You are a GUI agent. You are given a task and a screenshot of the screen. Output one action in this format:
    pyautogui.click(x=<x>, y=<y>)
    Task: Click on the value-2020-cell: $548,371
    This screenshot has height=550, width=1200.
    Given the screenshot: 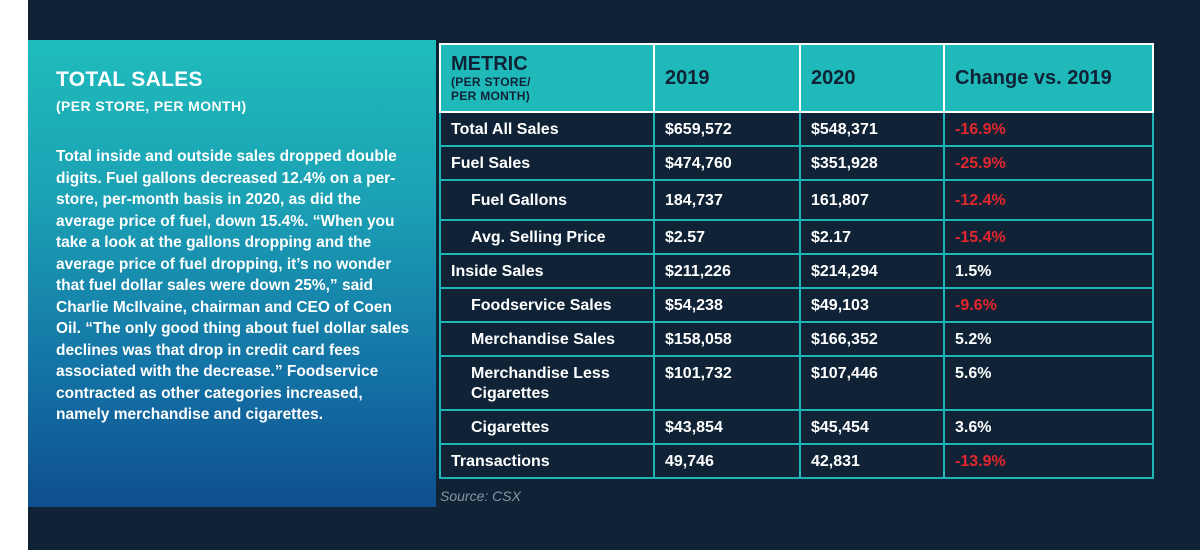 What is the action you would take?
    pyautogui.click(x=872, y=129)
    